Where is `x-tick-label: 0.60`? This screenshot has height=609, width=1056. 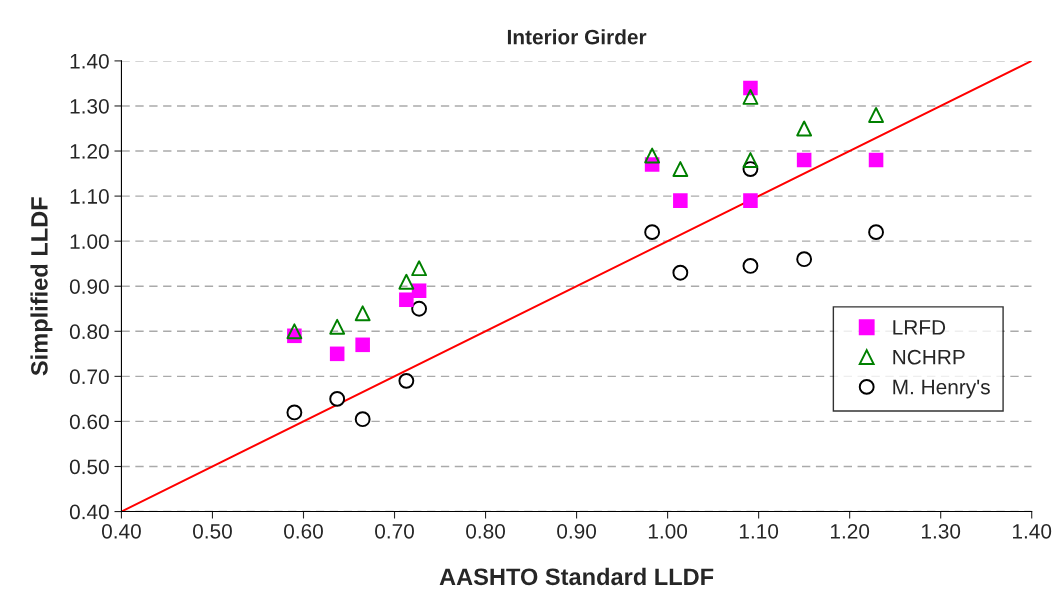
x-tick-label: 0.60 is located at coordinates (303, 531).